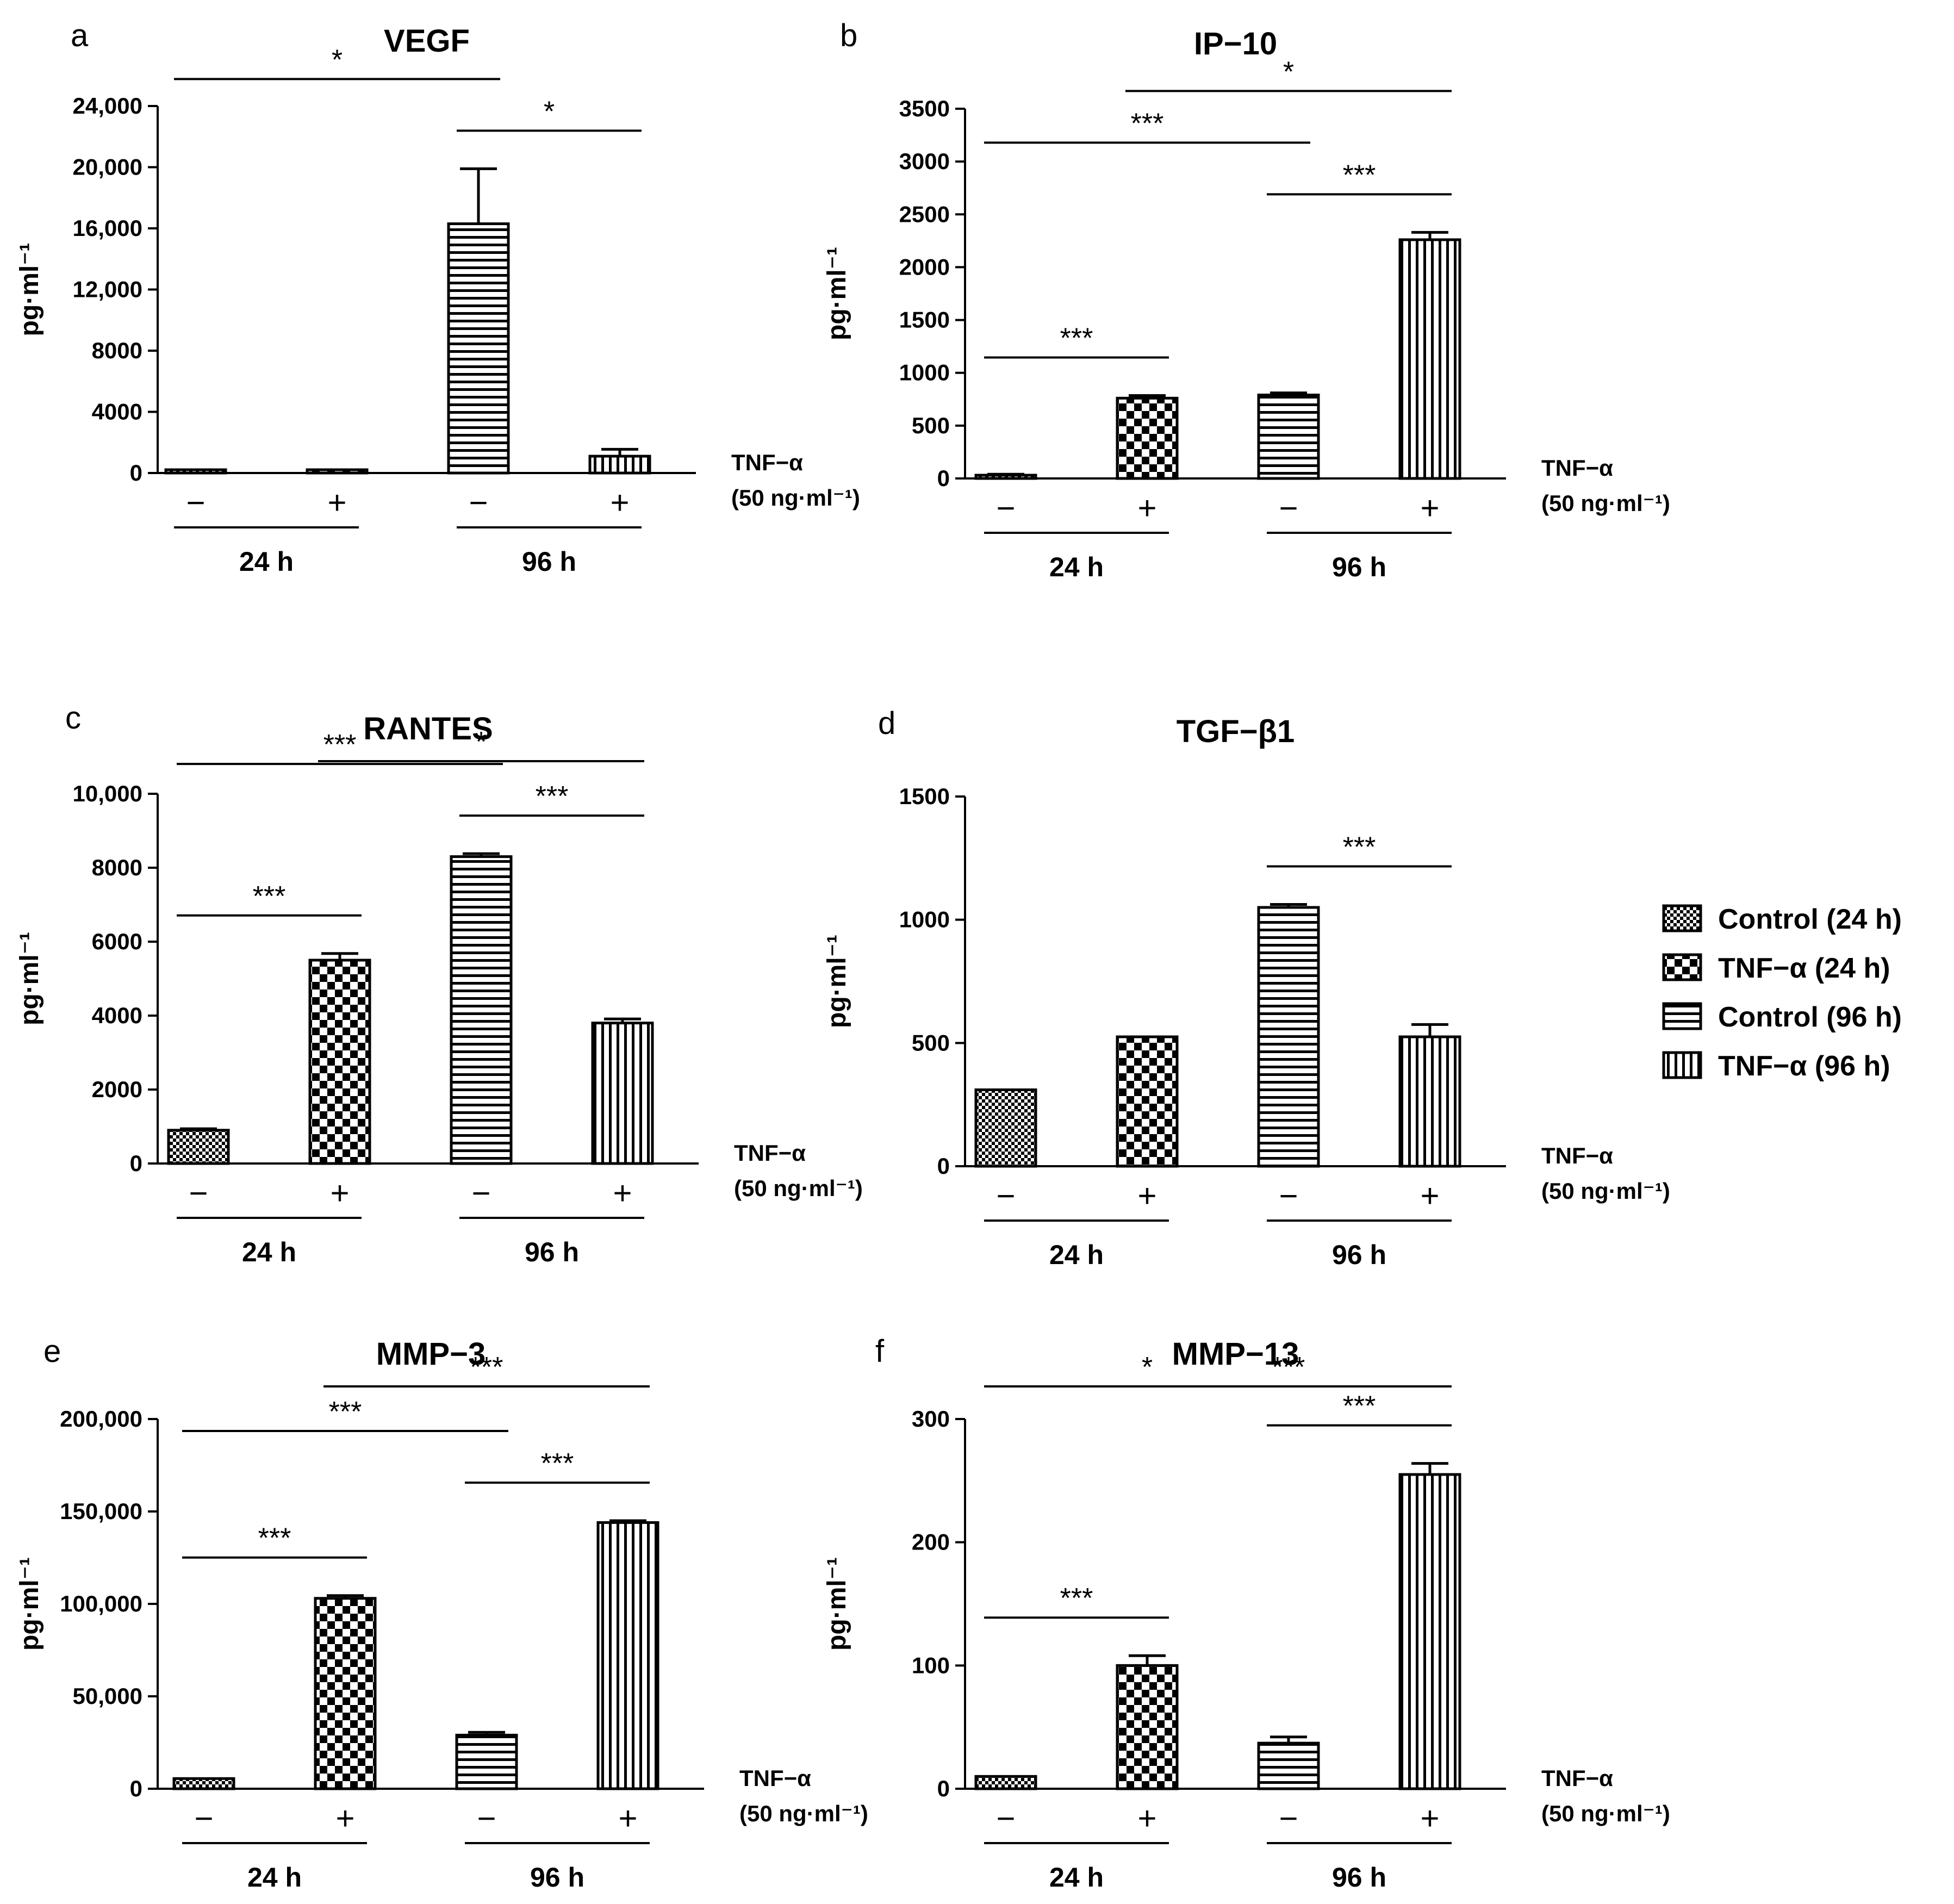 The width and height of the screenshot is (1954, 1904). What do you see at coordinates (848, 35) in the screenshot?
I see `panel-letter: b` at bounding box center [848, 35].